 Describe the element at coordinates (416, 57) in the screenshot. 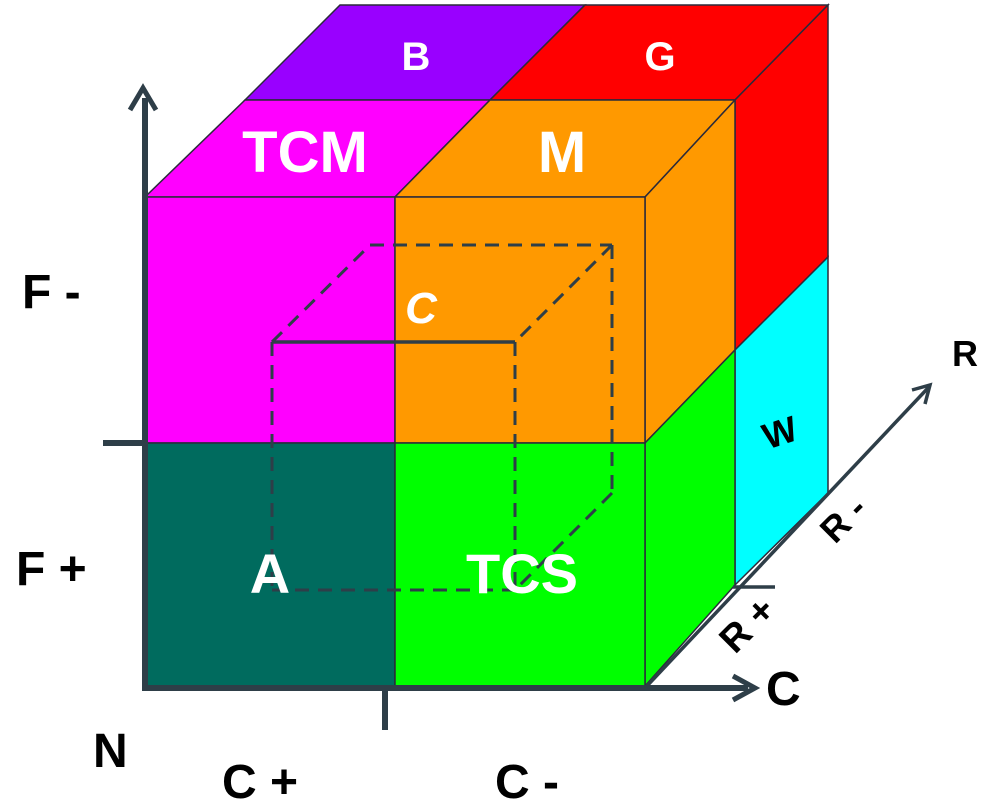

I see `label-b: B` at that location.